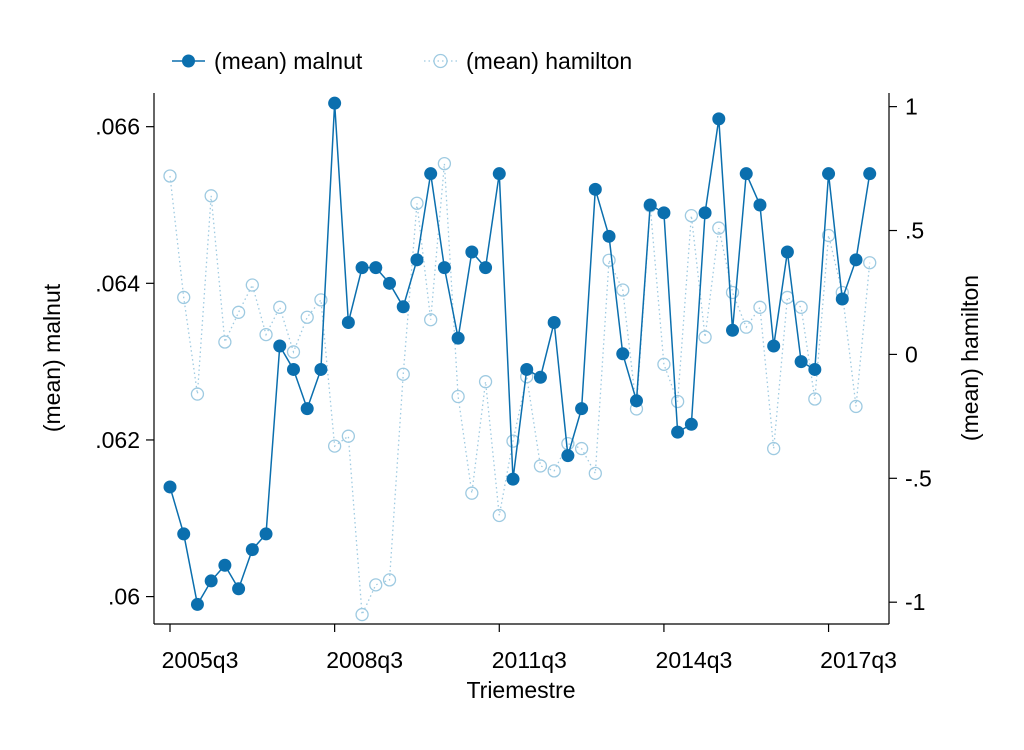 The image size is (1024, 750). What do you see at coordinates (529, 660) in the screenshot?
I see `x-tick-label: 2011q3` at bounding box center [529, 660].